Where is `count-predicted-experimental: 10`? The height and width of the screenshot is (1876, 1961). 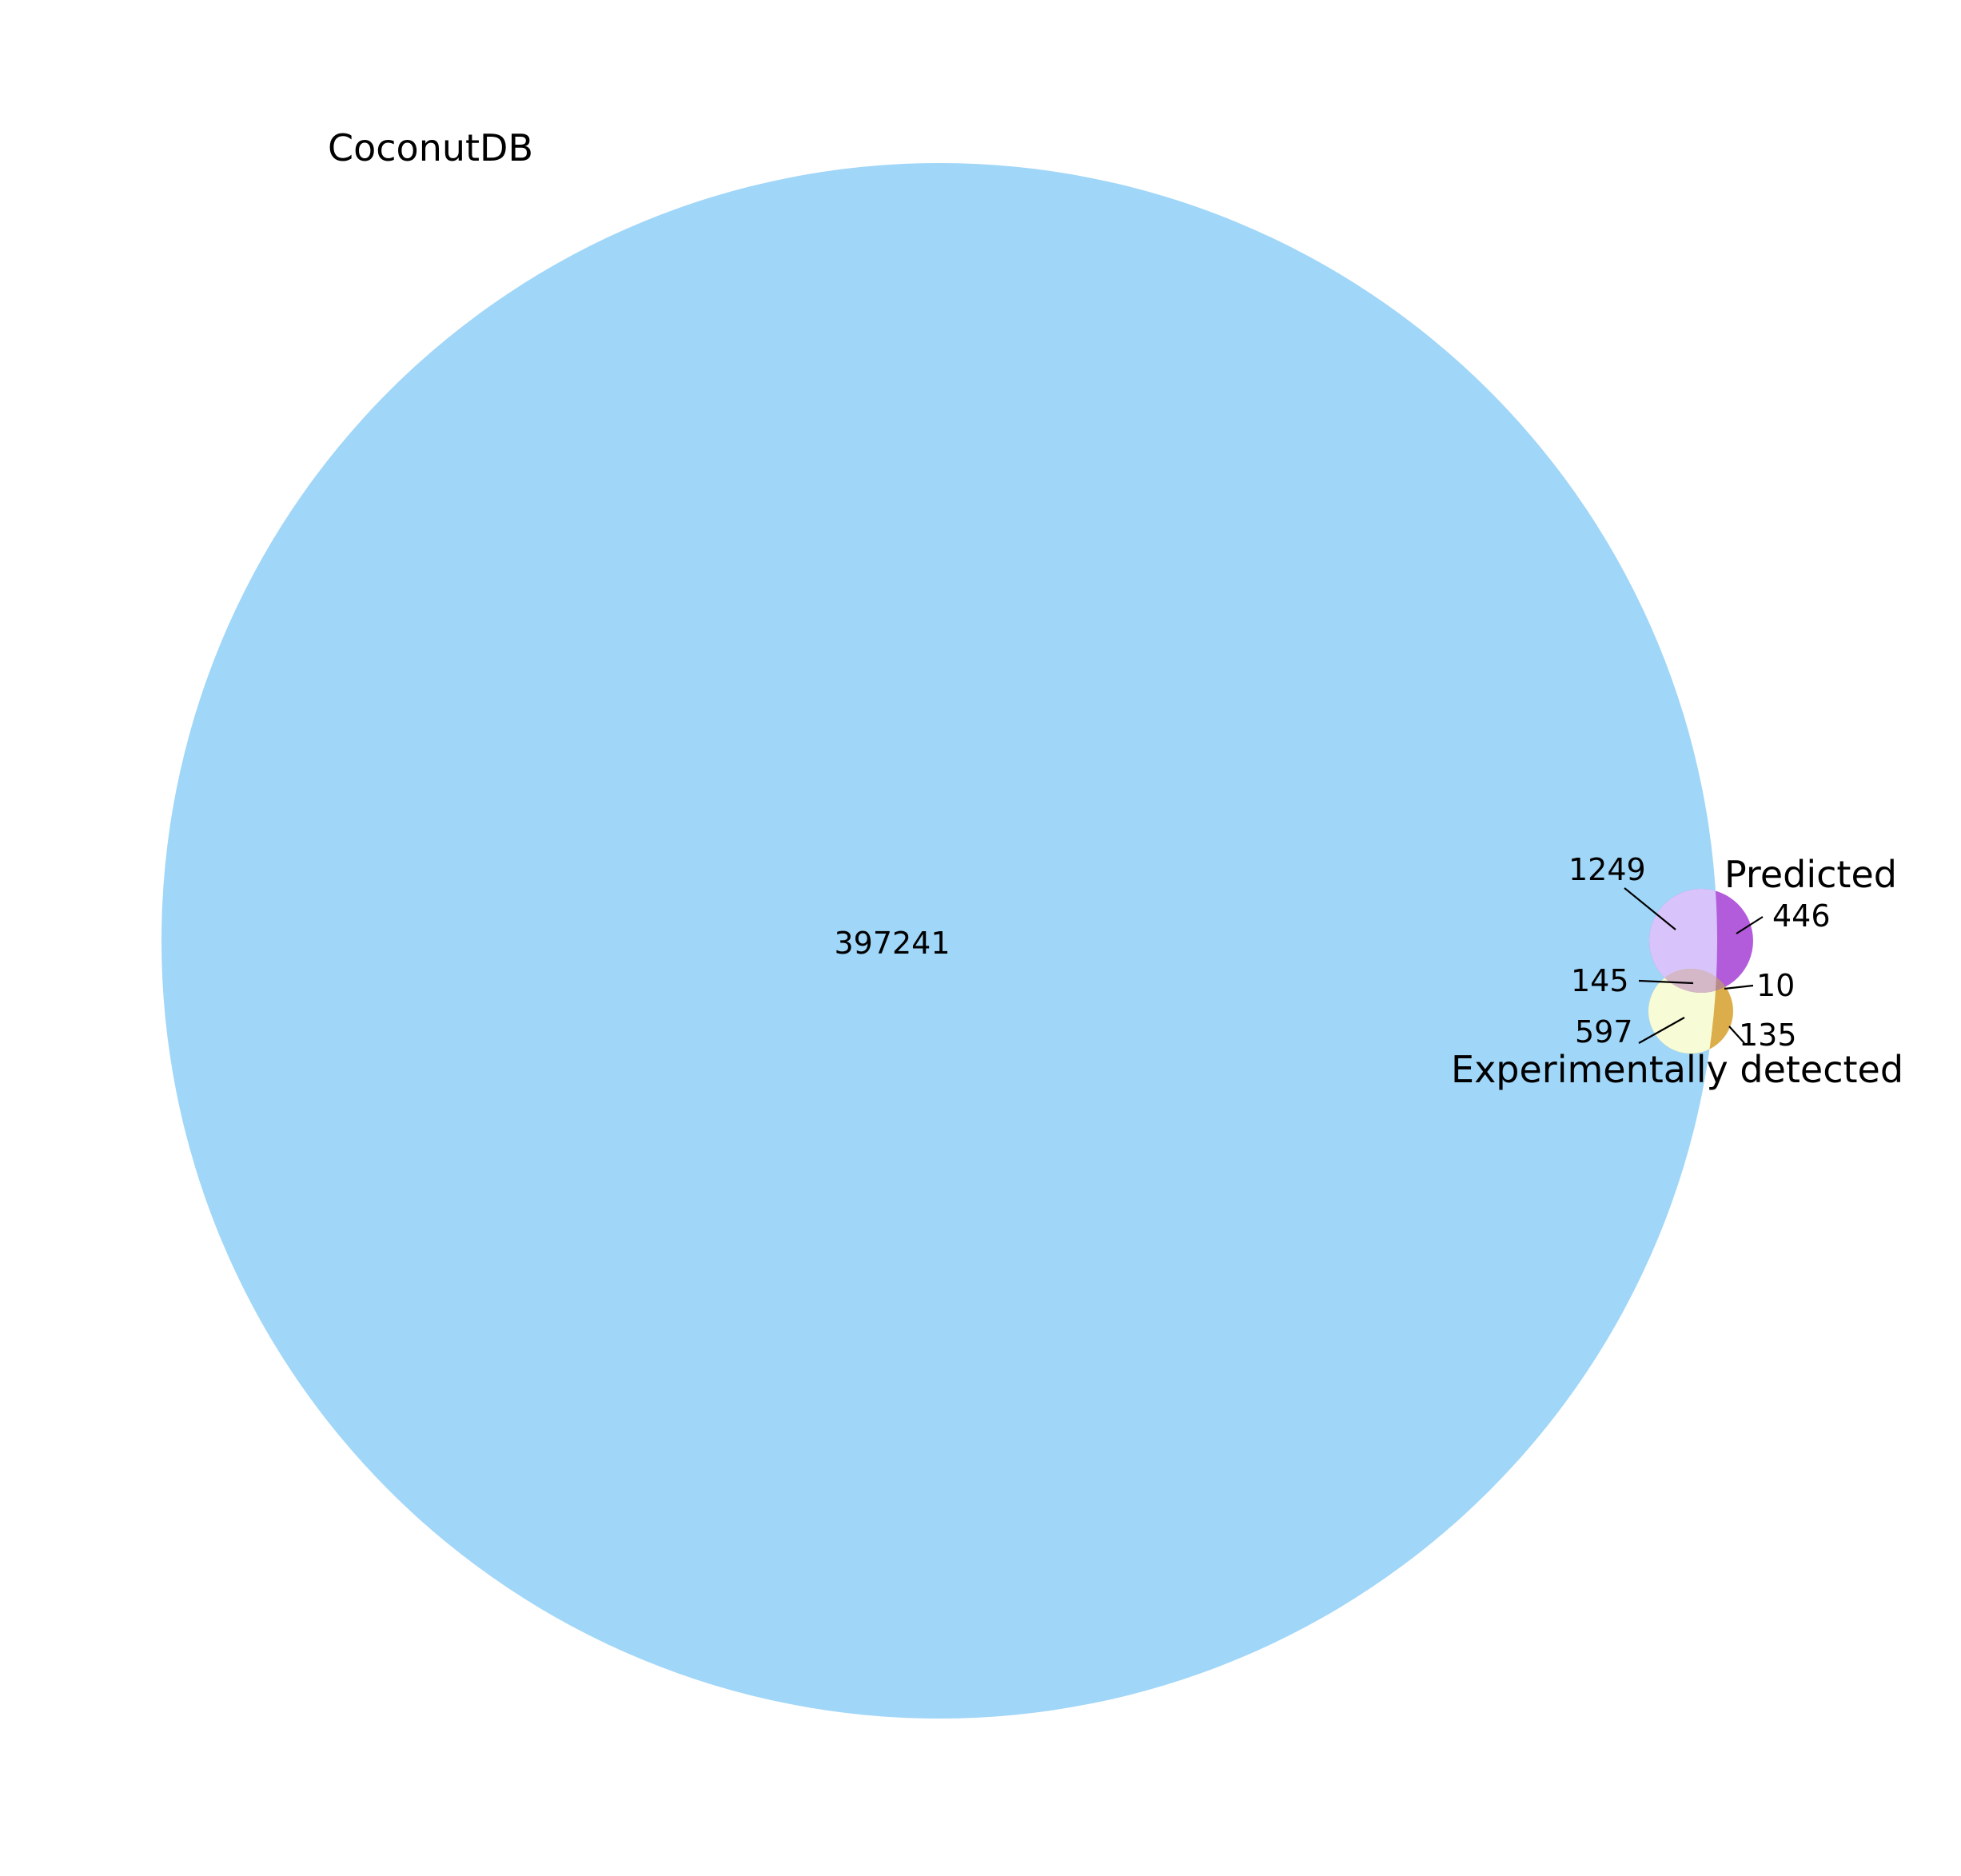
count-predicted-experimental: 10 is located at coordinates (1775, 986).